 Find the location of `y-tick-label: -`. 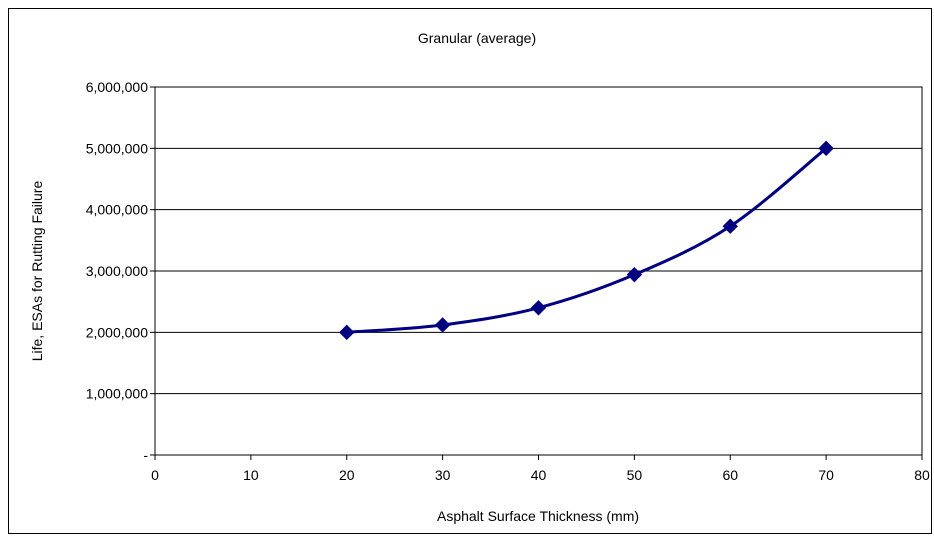

y-tick-label: - is located at coordinates (145, 455).